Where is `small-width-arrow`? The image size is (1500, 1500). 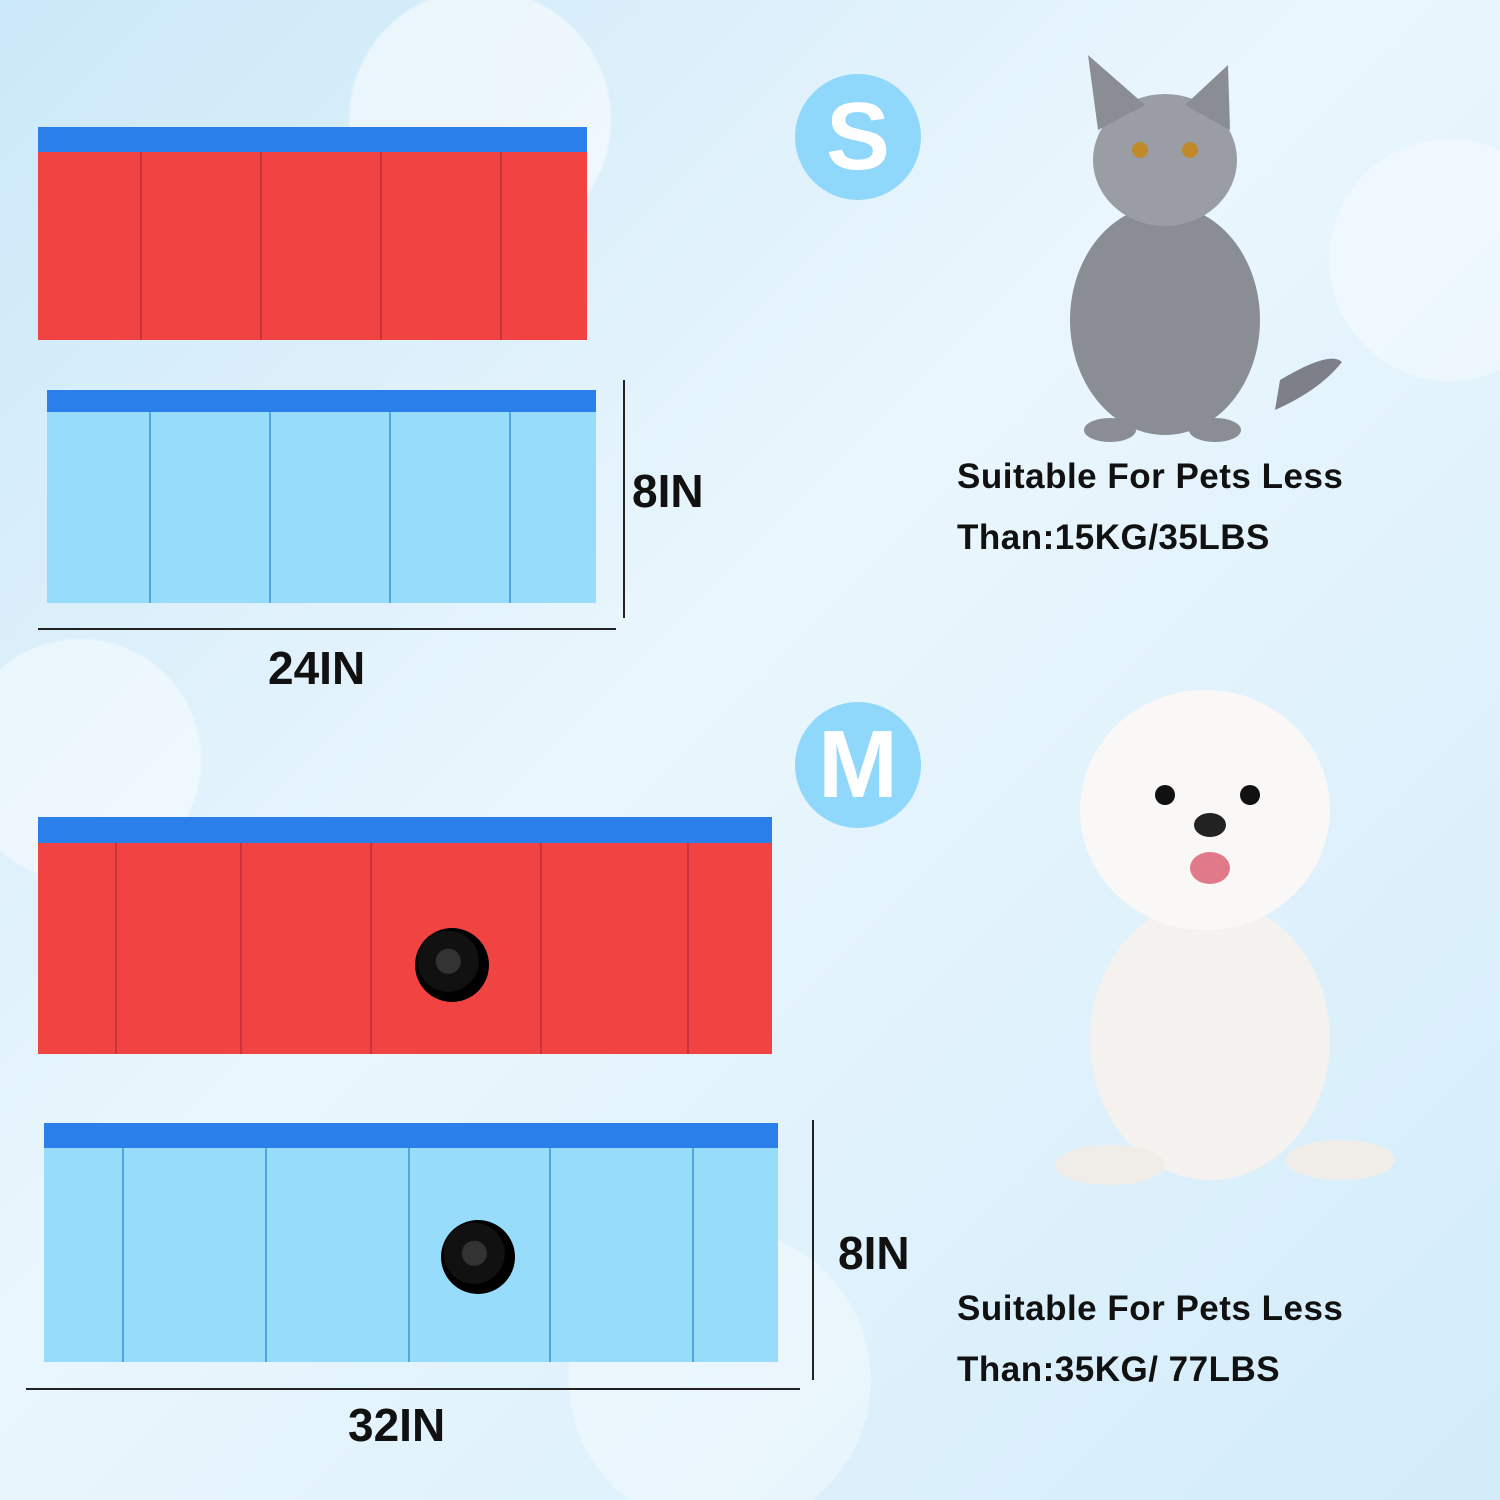
small-width-arrow is located at coordinates (327, 629).